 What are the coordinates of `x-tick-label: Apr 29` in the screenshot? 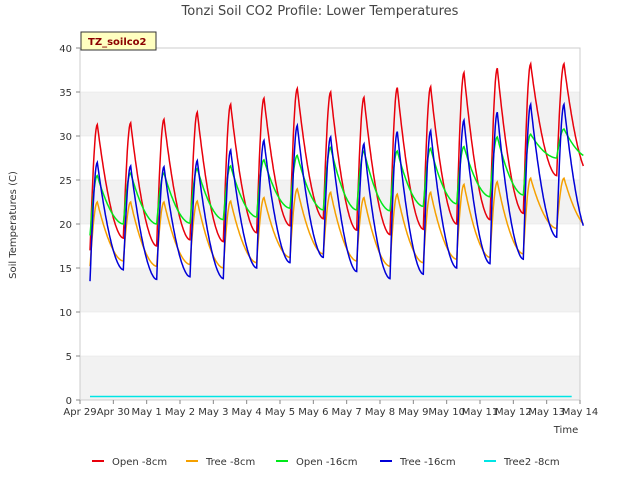 It's located at (79, 412).